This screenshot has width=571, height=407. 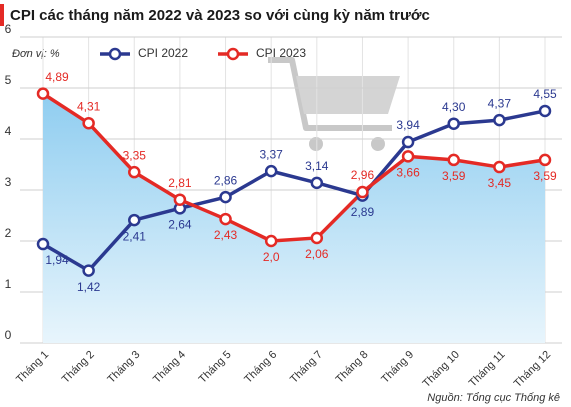 I want to click on data-label: 2,0, so click(x=271, y=257).